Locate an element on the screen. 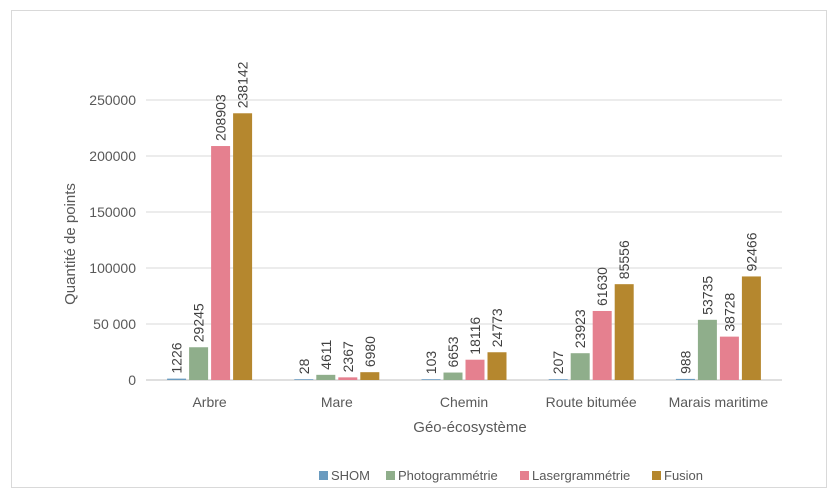 The height and width of the screenshot is (498, 839). data-label: 53735 is located at coordinates (707, 295).